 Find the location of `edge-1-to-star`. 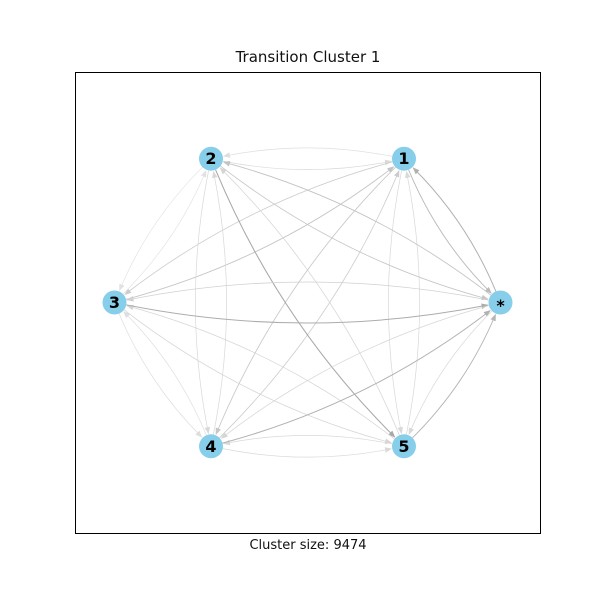

edge-1-to-star is located at coordinates (450, 231).